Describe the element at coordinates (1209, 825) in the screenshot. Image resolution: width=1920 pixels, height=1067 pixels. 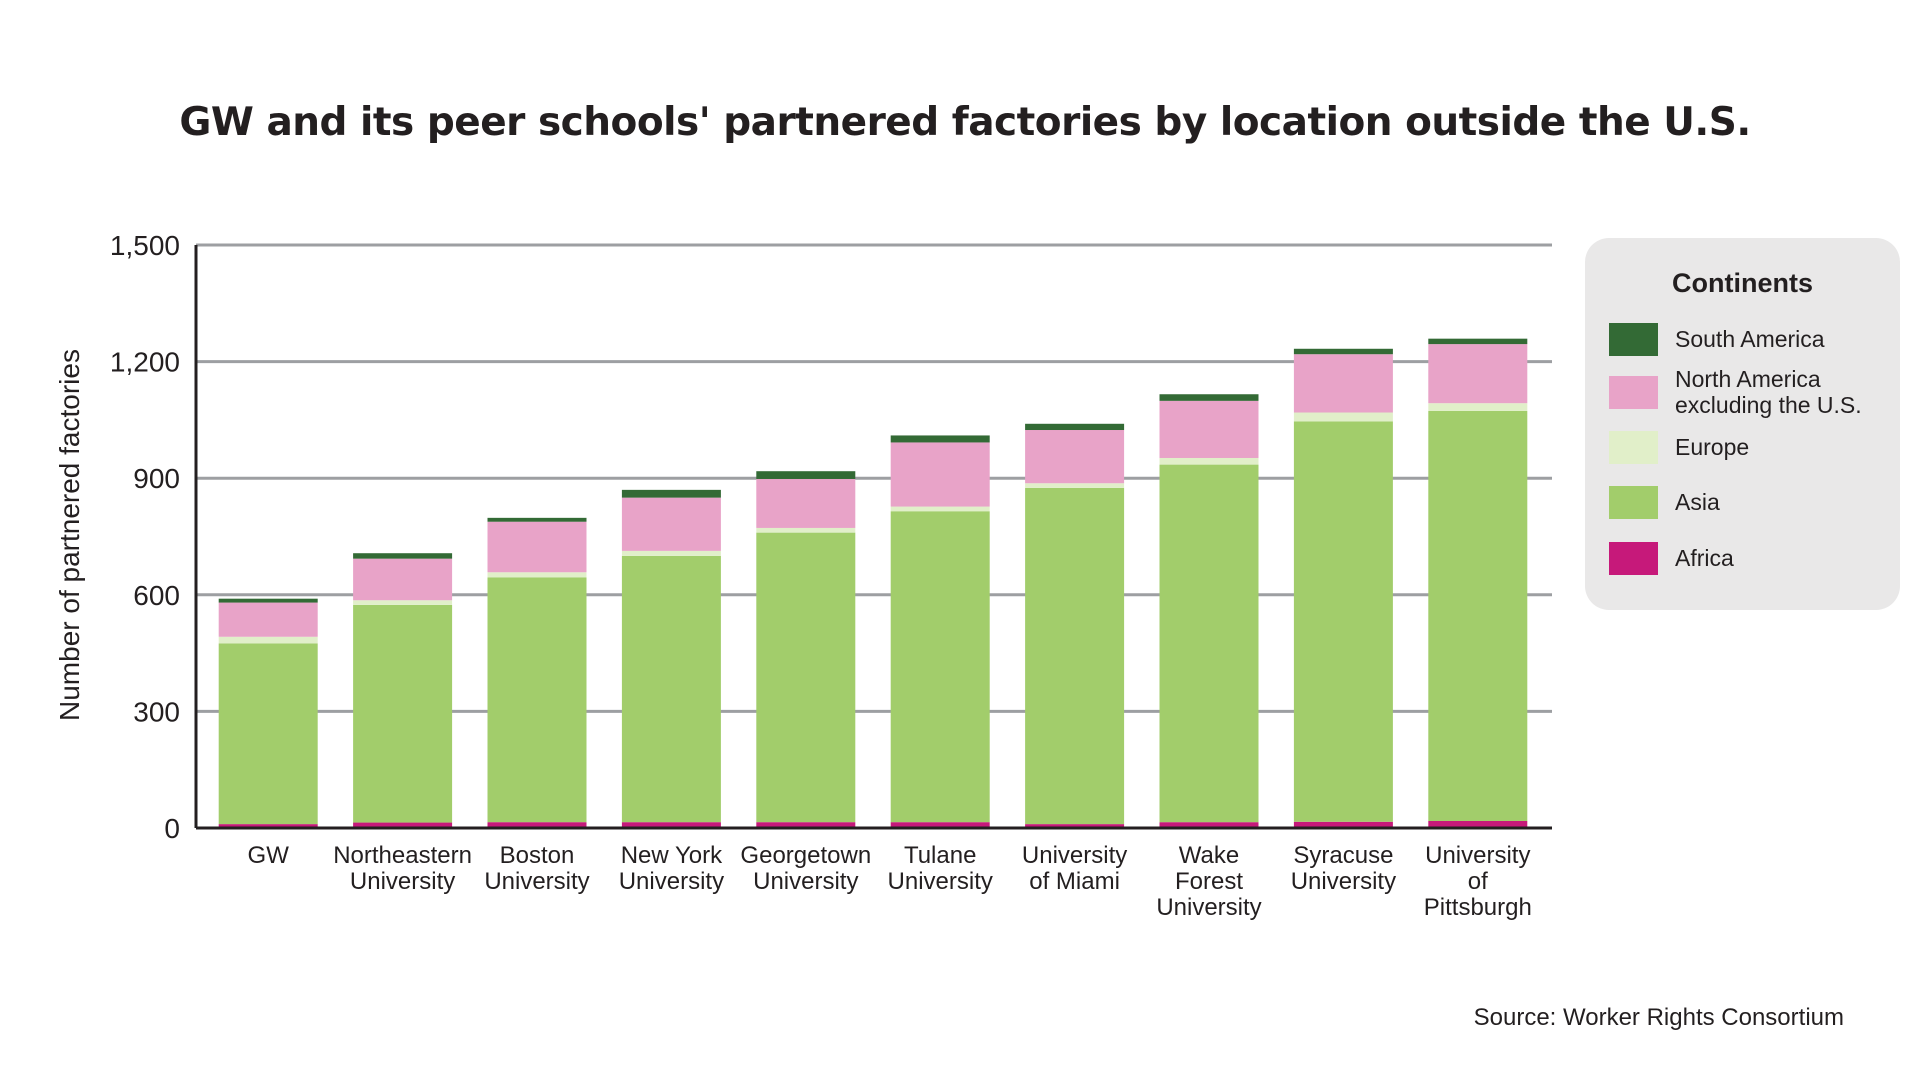
I see `bar-wake-forest-university-africa` at that location.